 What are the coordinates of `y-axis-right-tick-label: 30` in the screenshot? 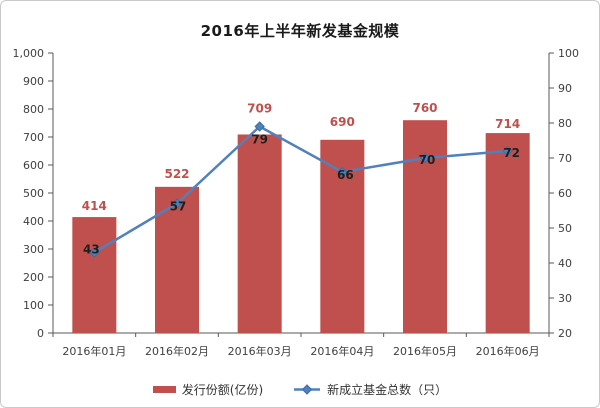 It's located at (565, 298).